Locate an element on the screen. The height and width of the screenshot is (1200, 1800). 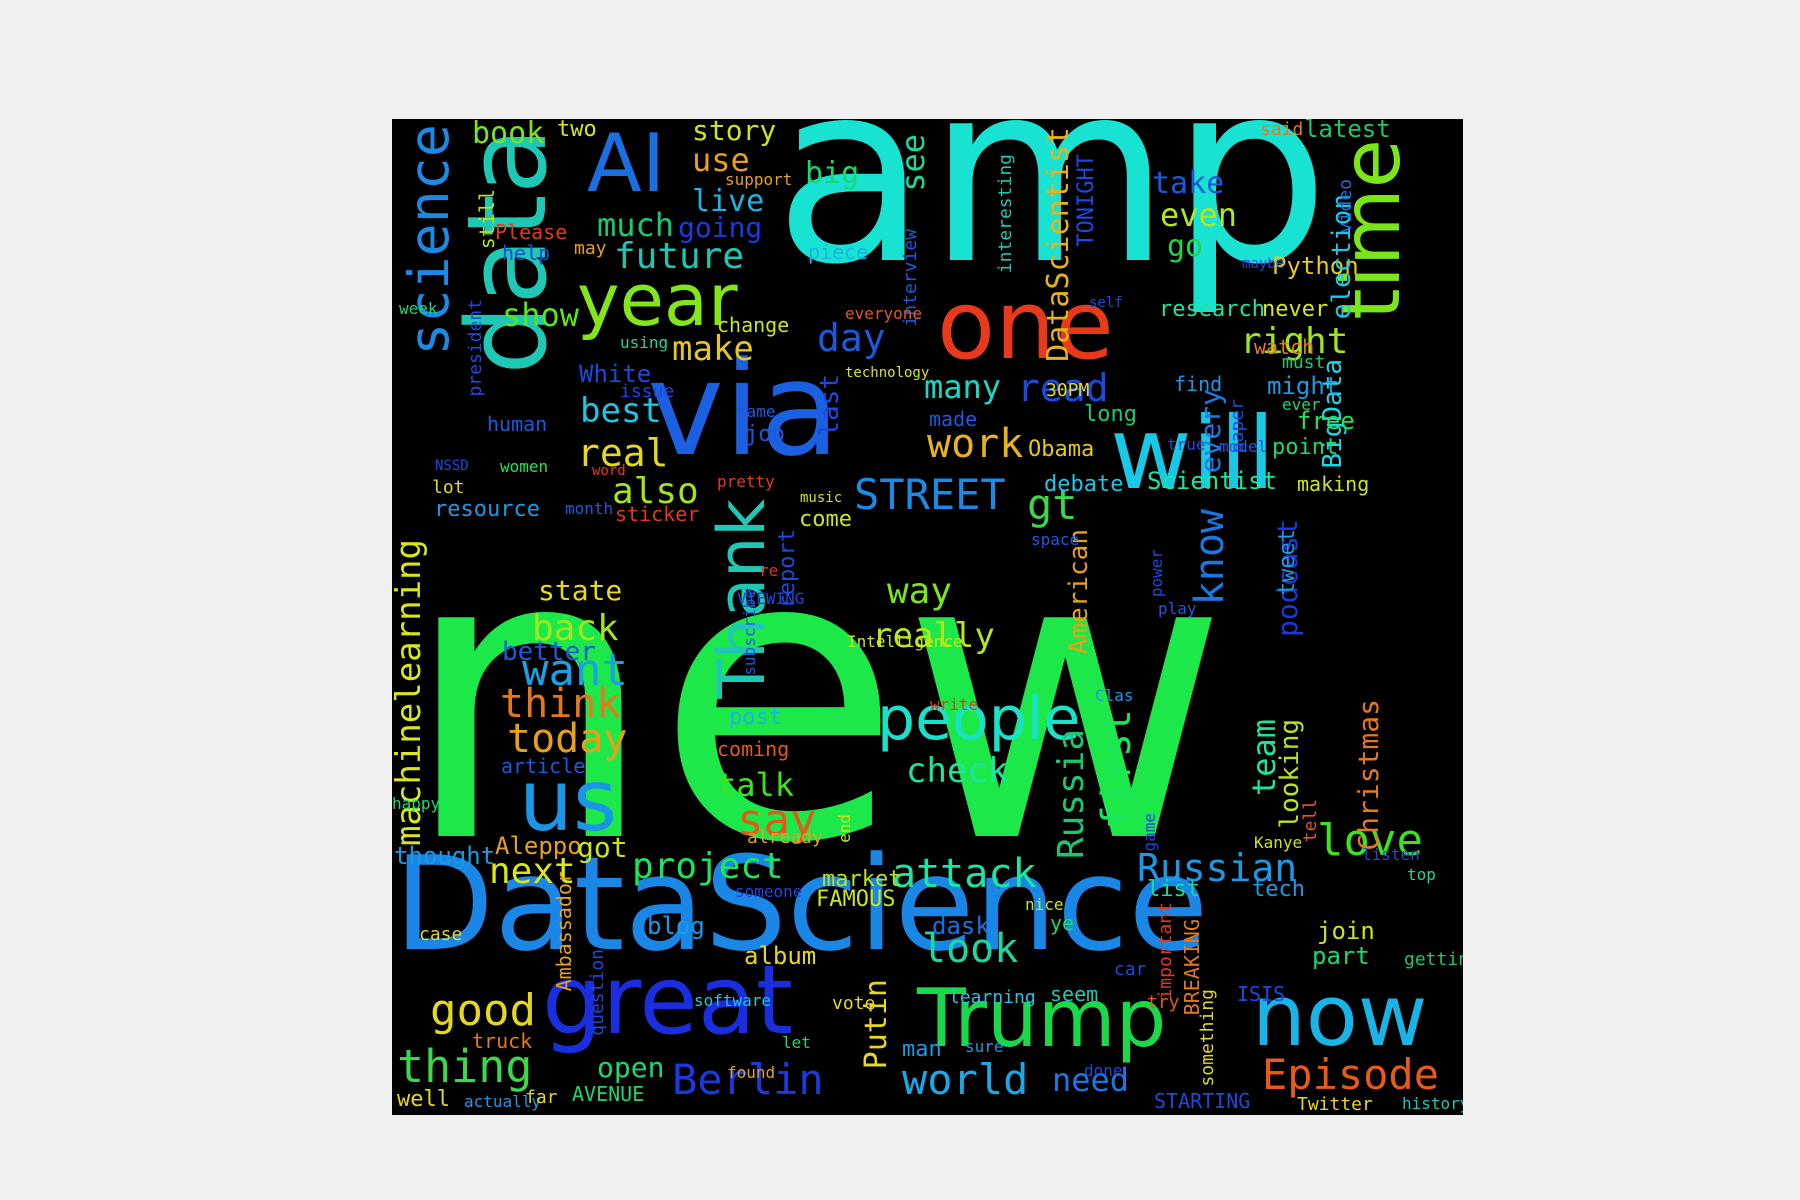
word-everyone: everyone is located at coordinates (884, 313).